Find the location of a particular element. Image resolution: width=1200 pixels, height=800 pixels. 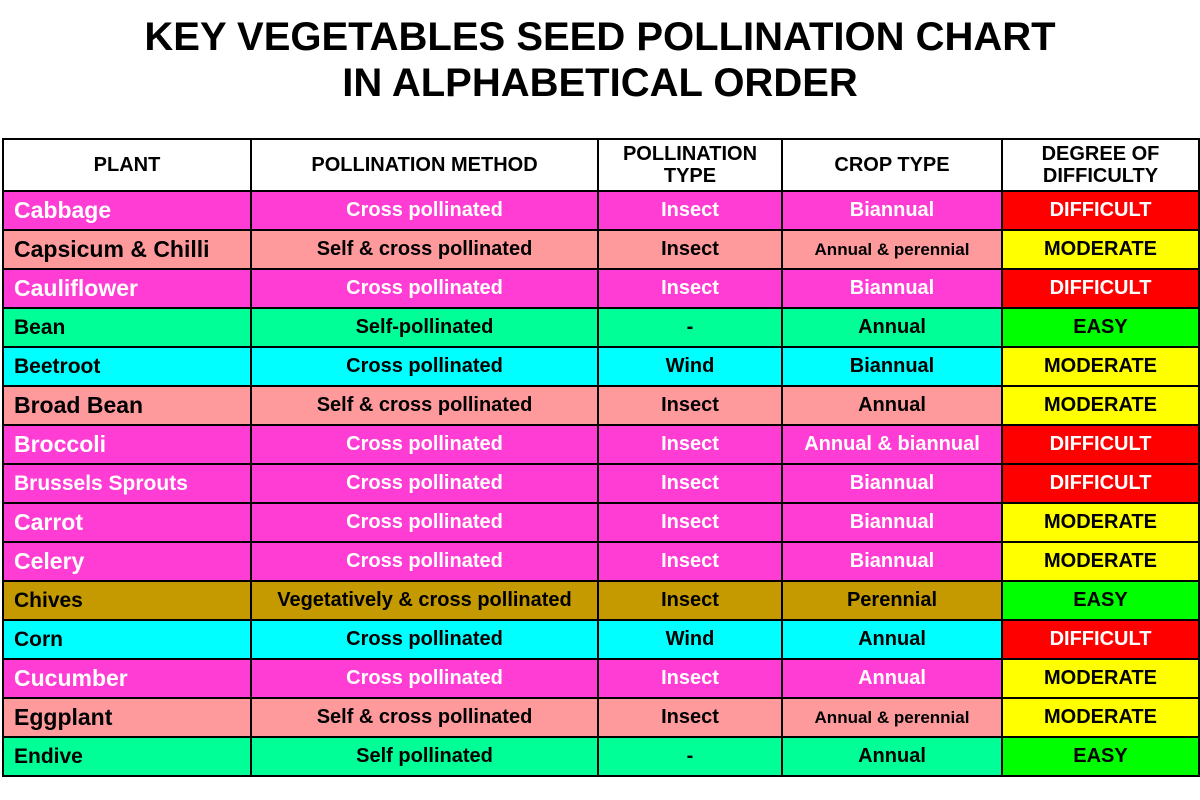

column-header-plant: PLANT is located at coordinates (127, 165).